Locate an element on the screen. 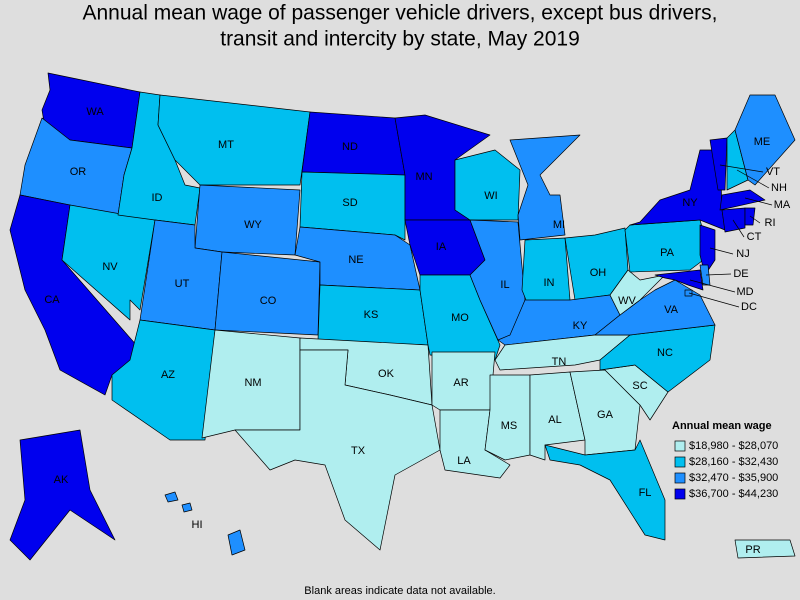 The image size is (800, 600). state-label: VT is located at coordinates (773, 172).